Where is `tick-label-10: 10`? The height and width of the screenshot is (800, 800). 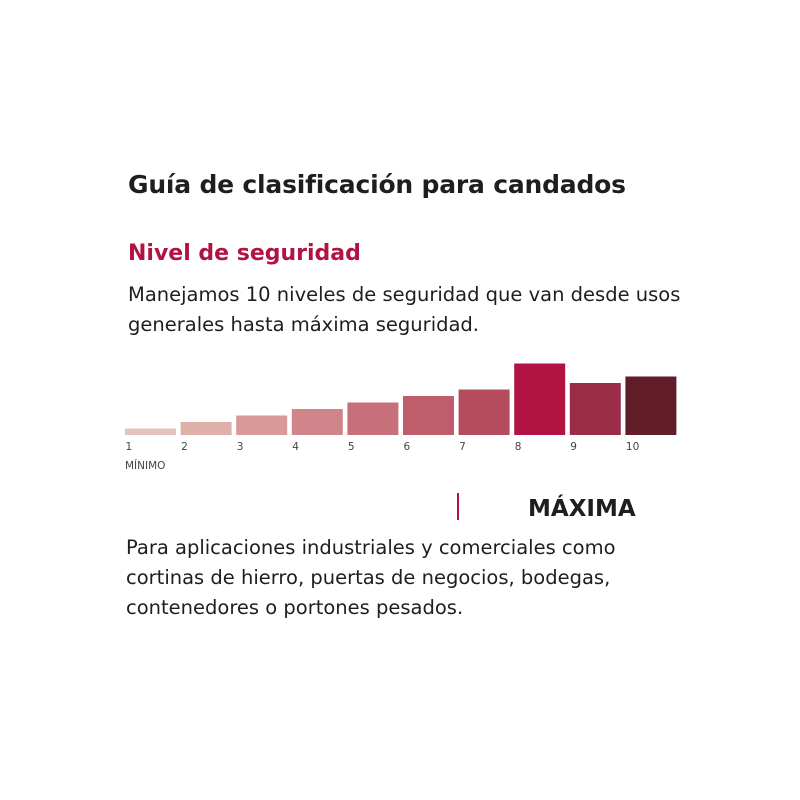 tick-label-10: 10 is located at coordinates (632, 447).